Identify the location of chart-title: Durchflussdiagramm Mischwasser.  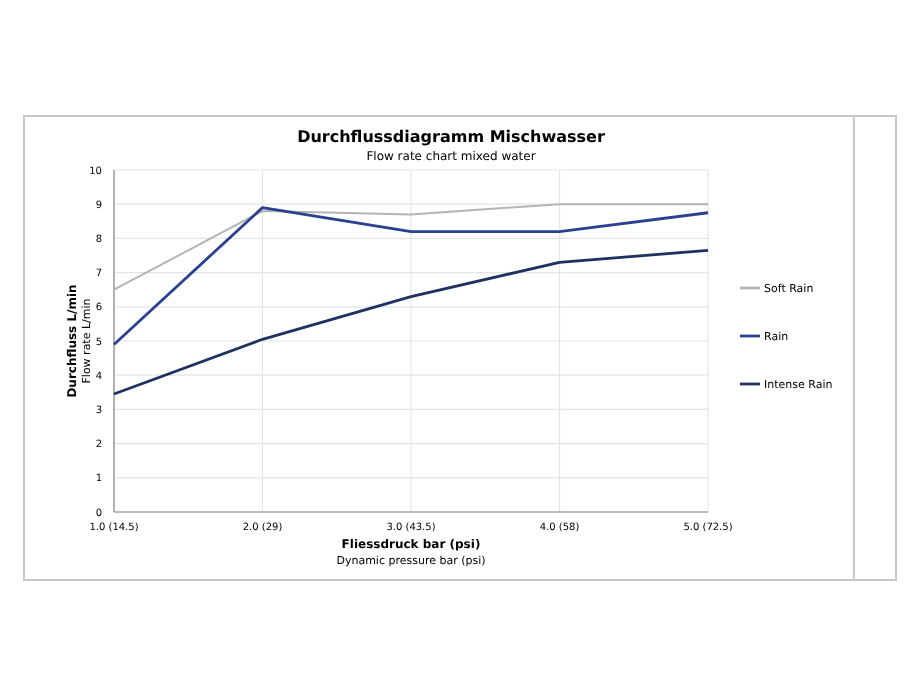
(451, 137).